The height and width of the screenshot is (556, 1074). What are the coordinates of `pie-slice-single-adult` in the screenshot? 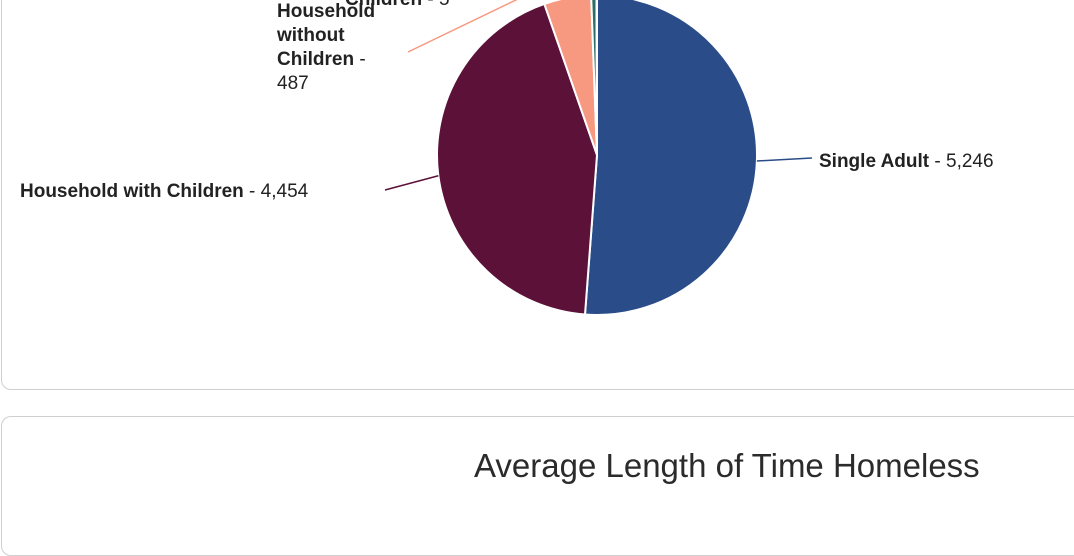 It's located at (671, 157).